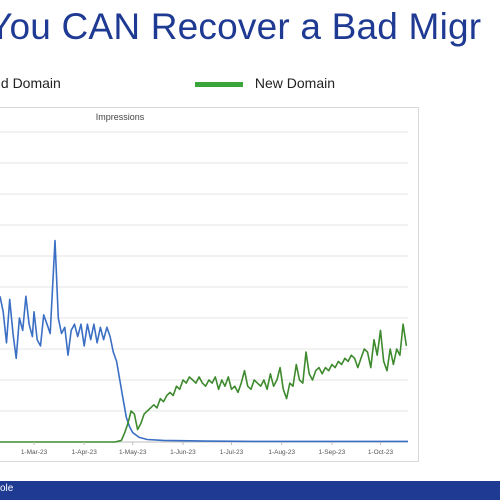 Image resolution: width=500 pixels, height=500 pixels. I want to click on slide-title: You CAN Recover a Bad Migr, so click(241, 26).